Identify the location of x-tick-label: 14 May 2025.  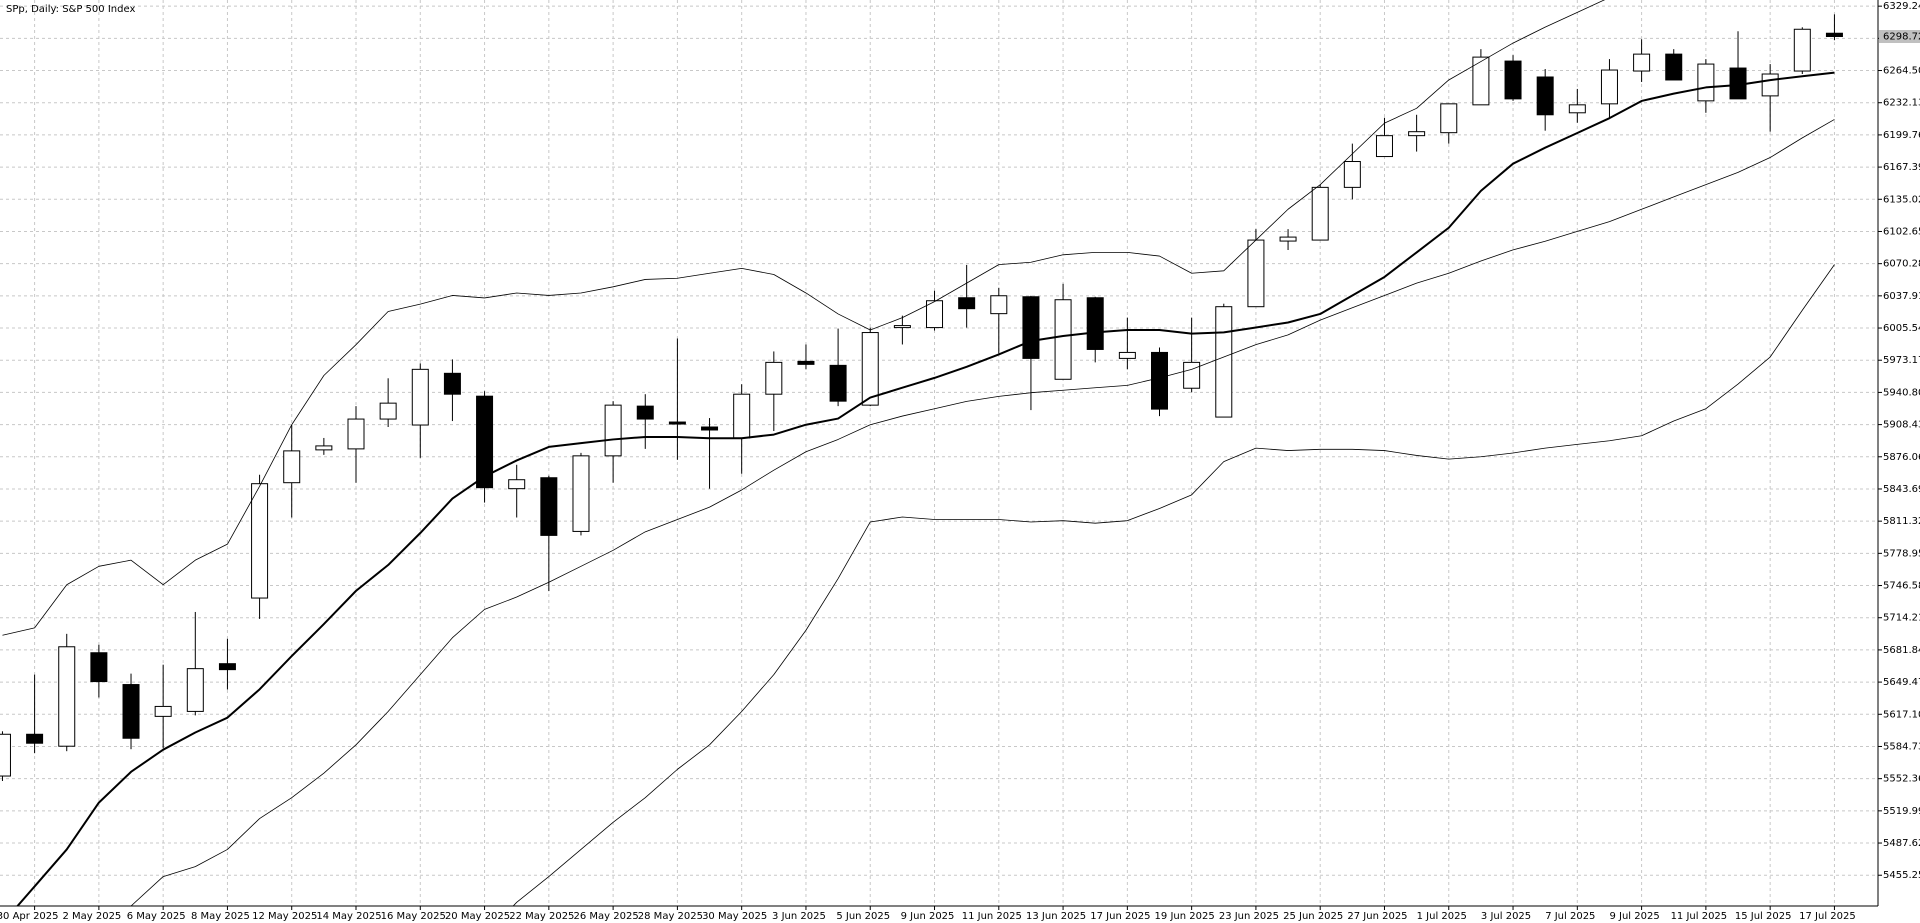
(348, 916).